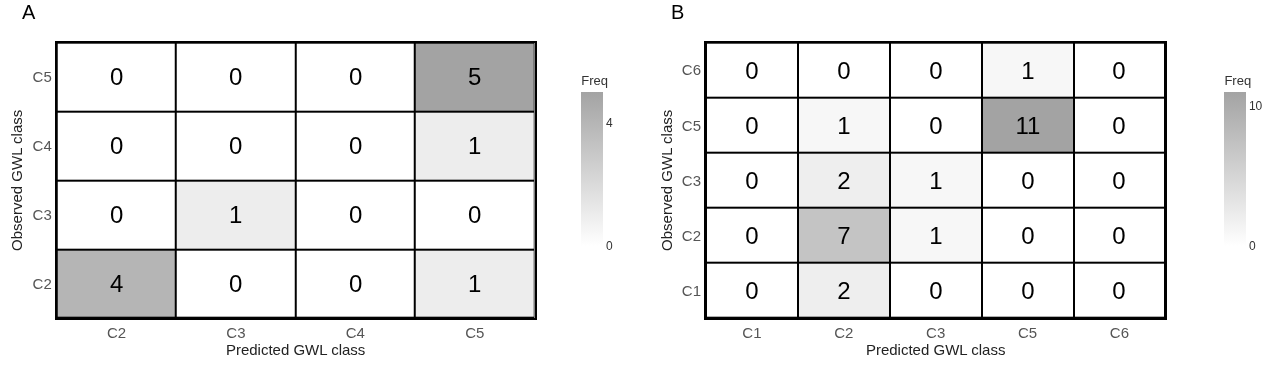 Image resolution: width=1280 pixels, height=388 pixels. I want to click on chart-title: B, so click(678, 12).